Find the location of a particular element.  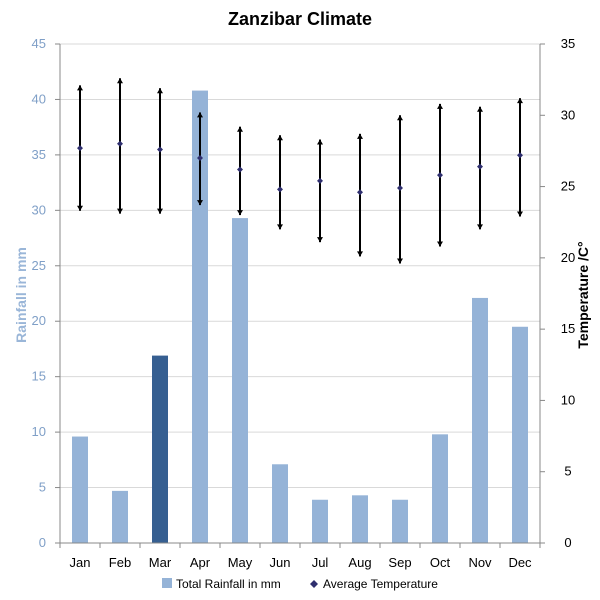

y-left-tick-label: 5 is located at coordinates (42, 487).